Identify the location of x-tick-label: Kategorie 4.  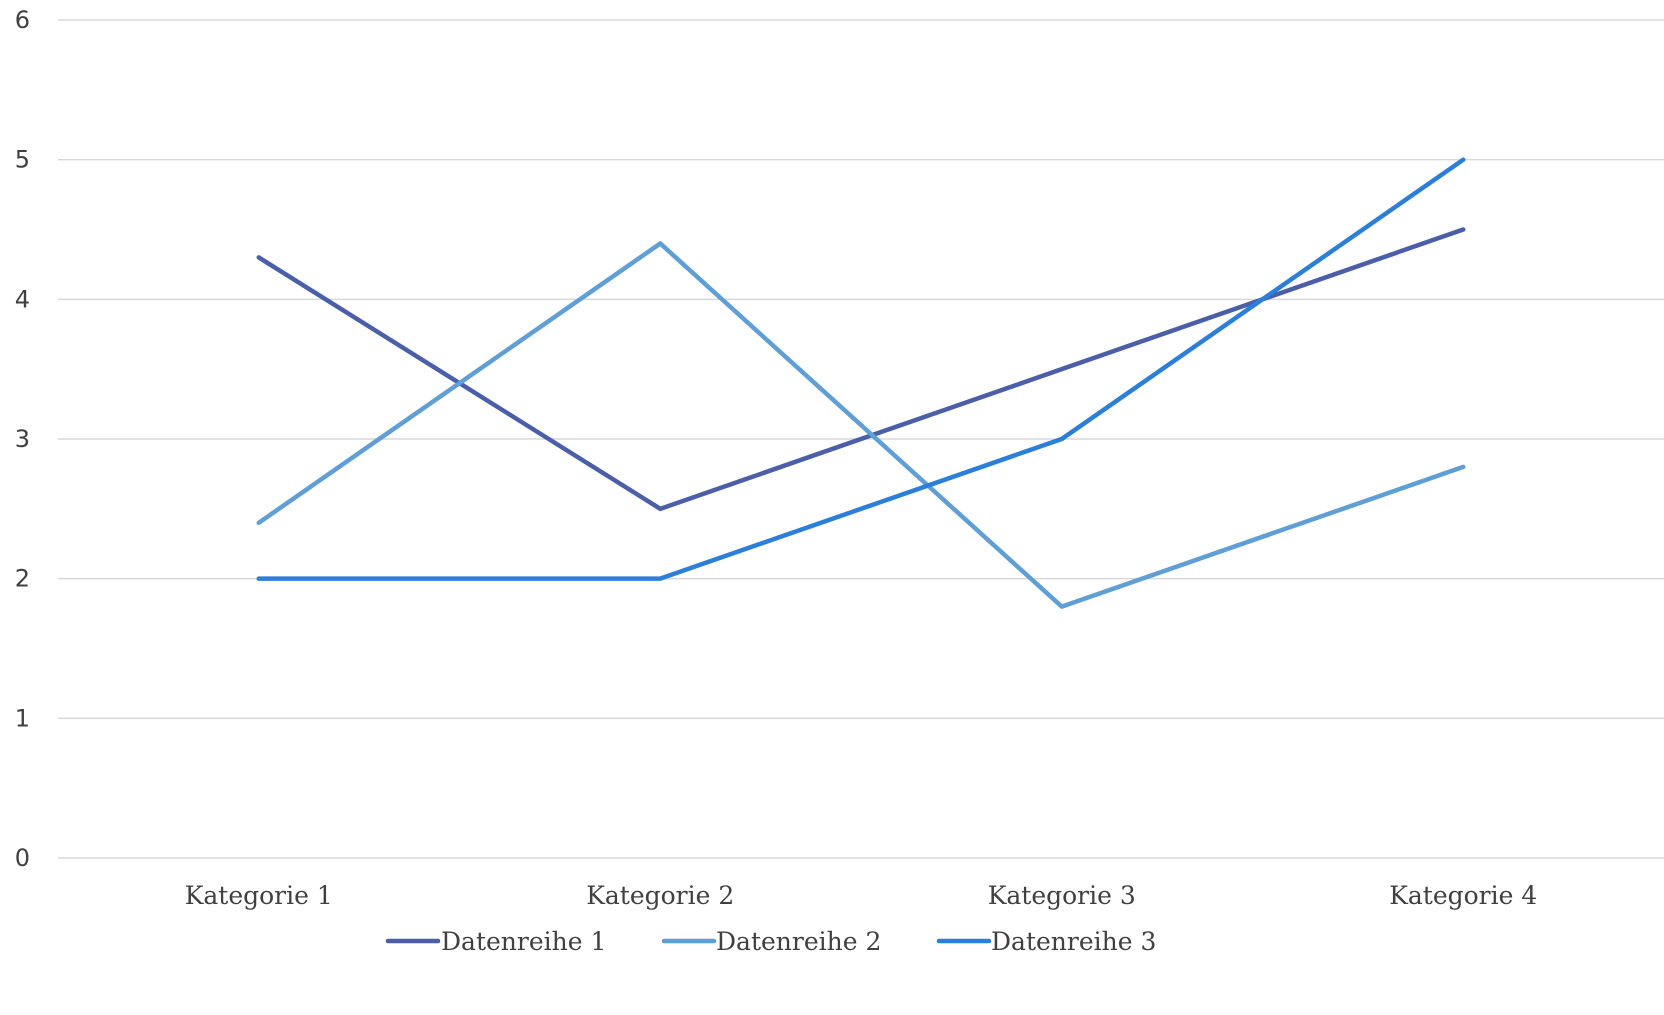
(1463, 895).